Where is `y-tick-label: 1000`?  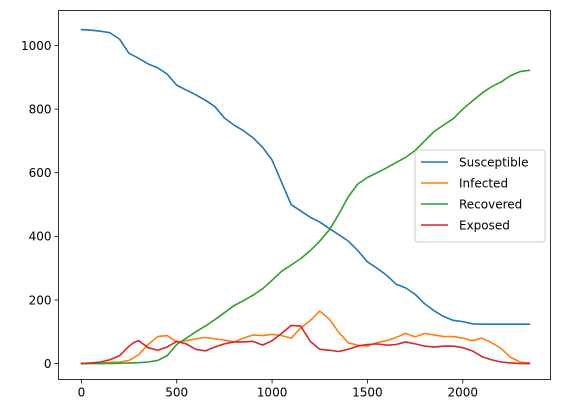
y-tick-label: 1000 is located at coordinates (36, 46).